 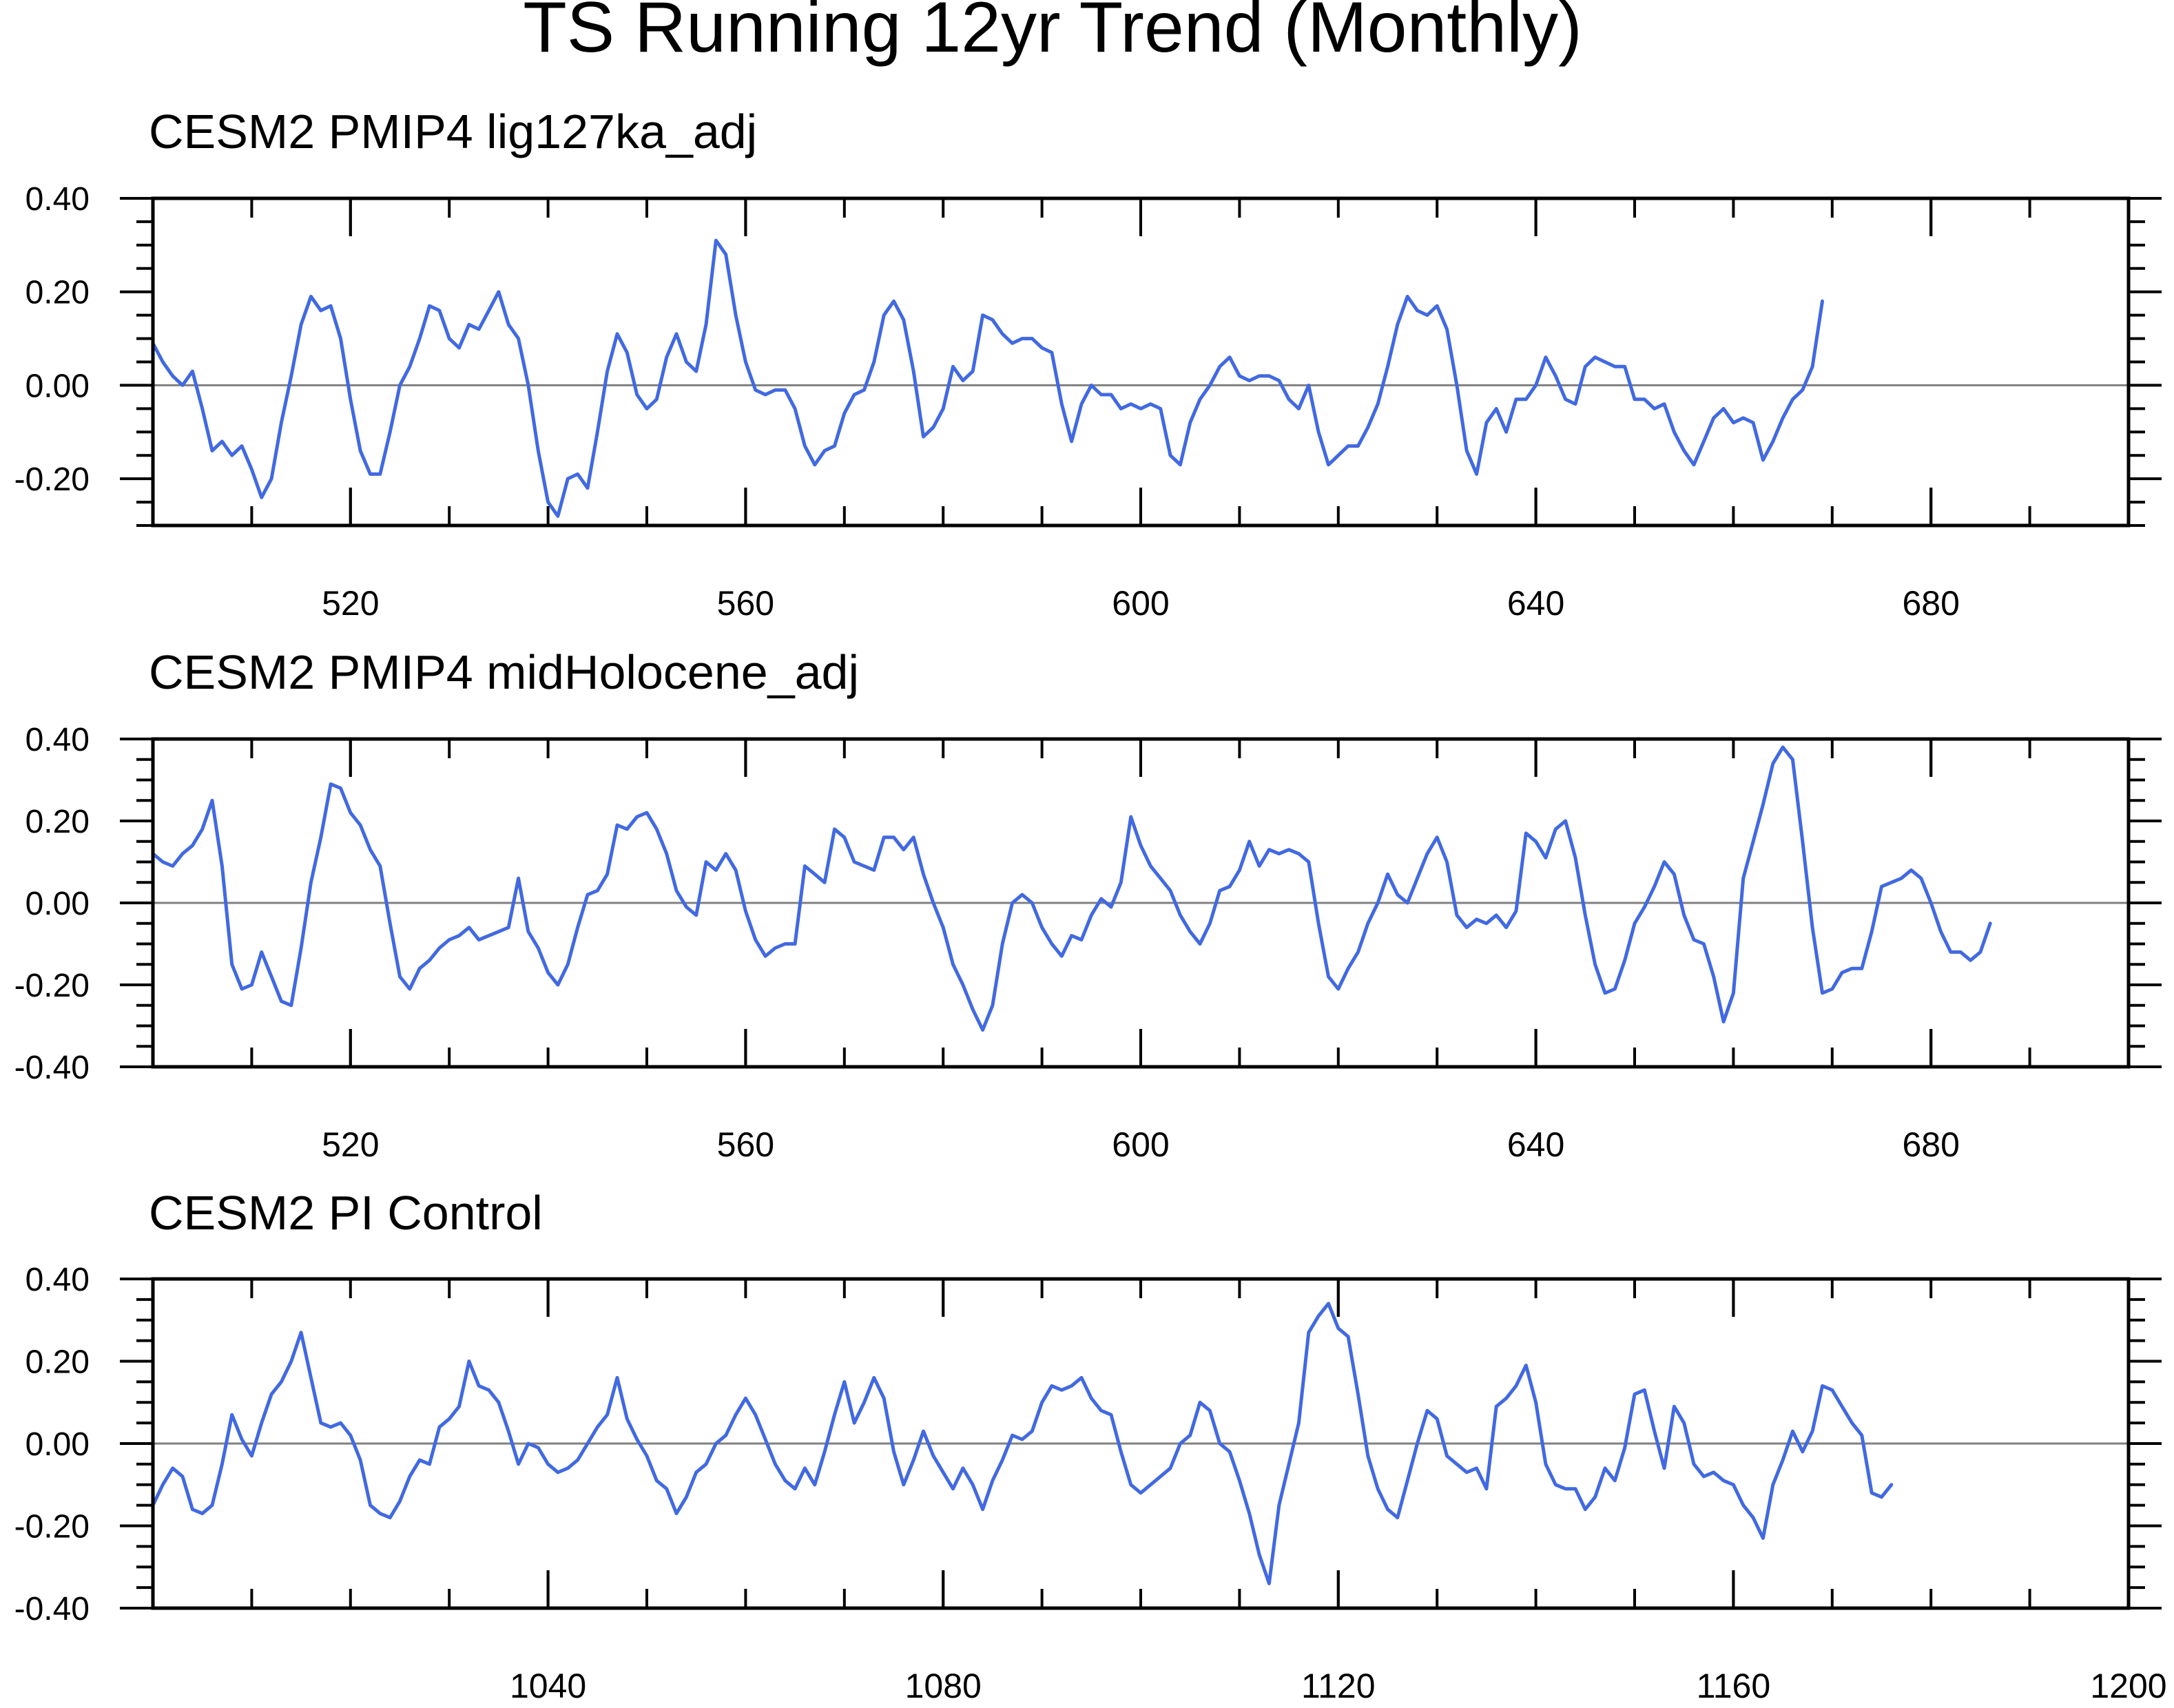 I want to click on panel-title: CESM2 PMIP4 midHolocene_adj, so click(x=504, y=672).